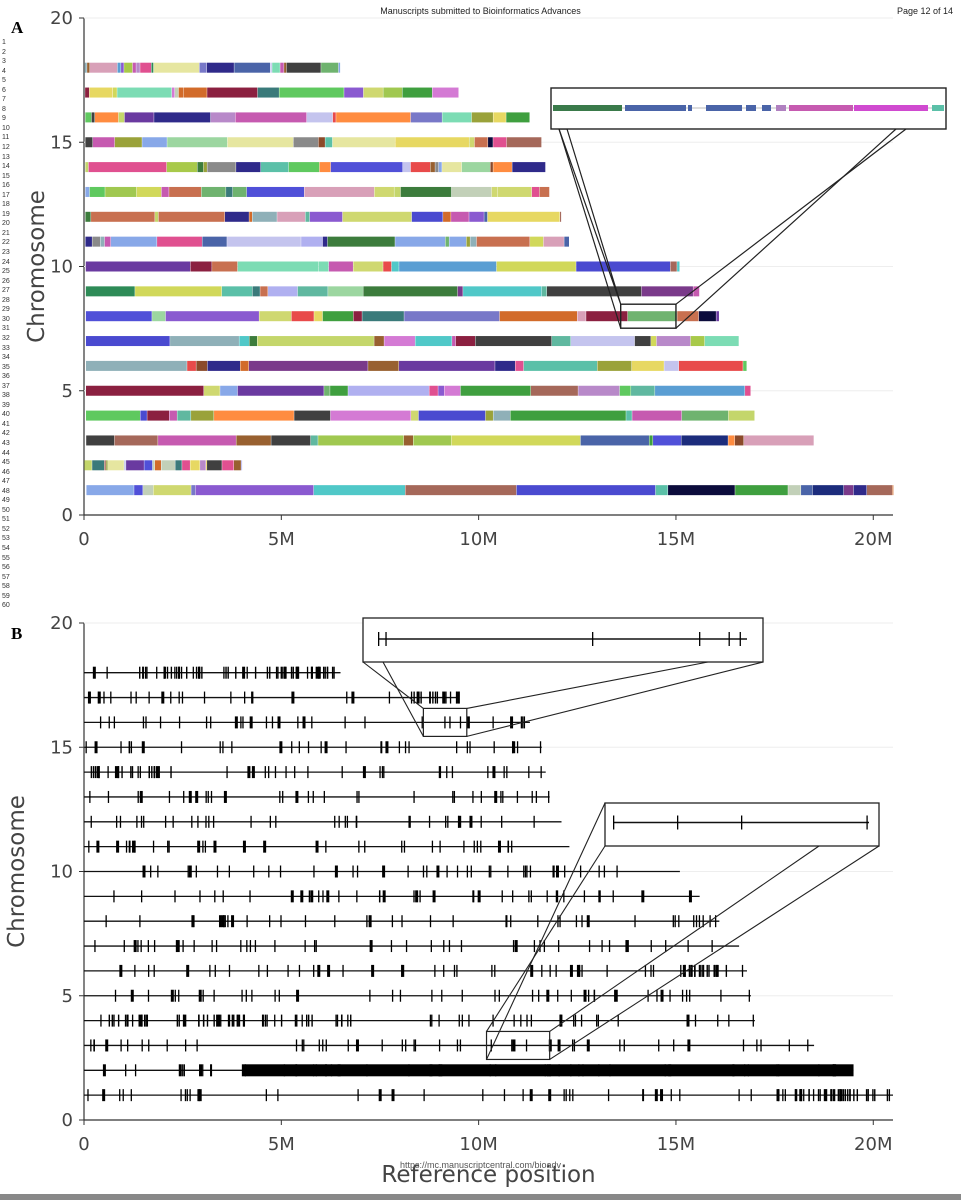 This screenshot has height=1200, width=961. I want to click on line-number: 34, so click(6, 358).